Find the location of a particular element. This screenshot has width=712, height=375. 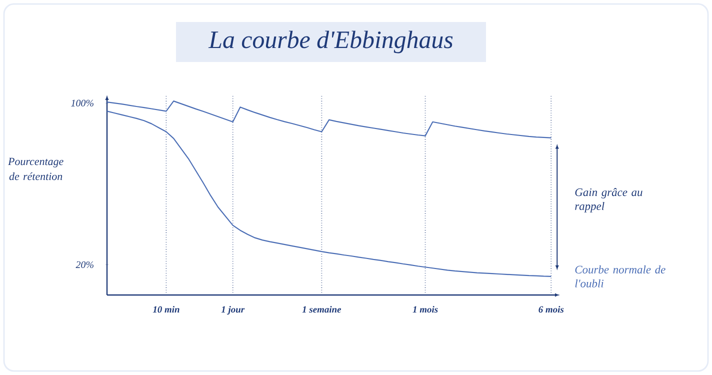

y-tick-label: 100% is located at coordinates (82, 103).